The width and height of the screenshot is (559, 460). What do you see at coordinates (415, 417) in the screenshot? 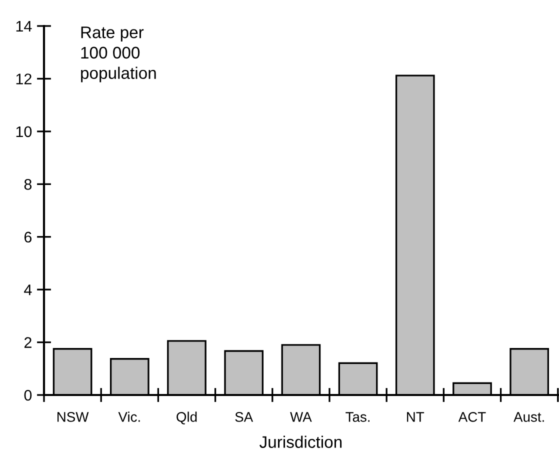
I see `x-tick-label: NT` at bounding box center [415, 417].